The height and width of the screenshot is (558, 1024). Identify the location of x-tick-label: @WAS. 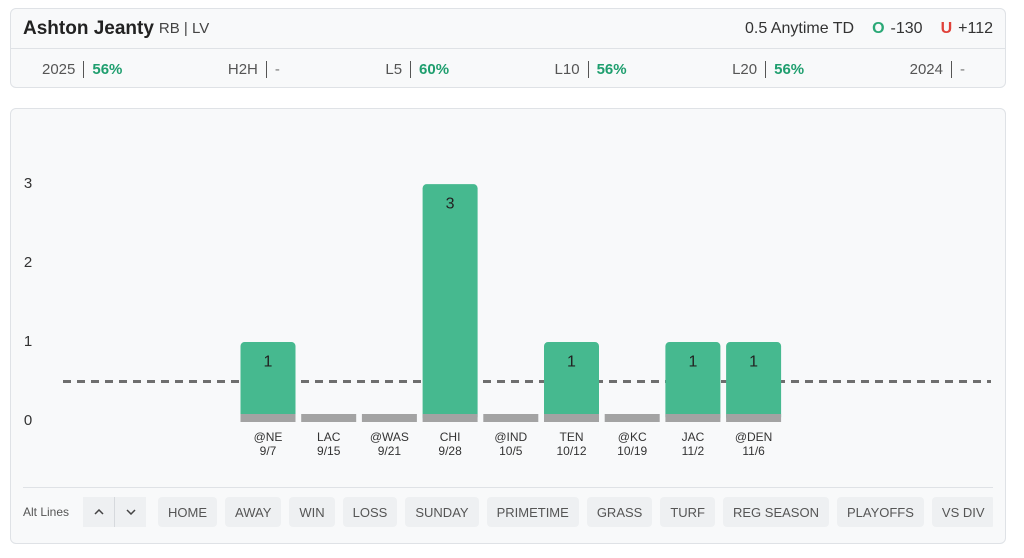
(389, 437).